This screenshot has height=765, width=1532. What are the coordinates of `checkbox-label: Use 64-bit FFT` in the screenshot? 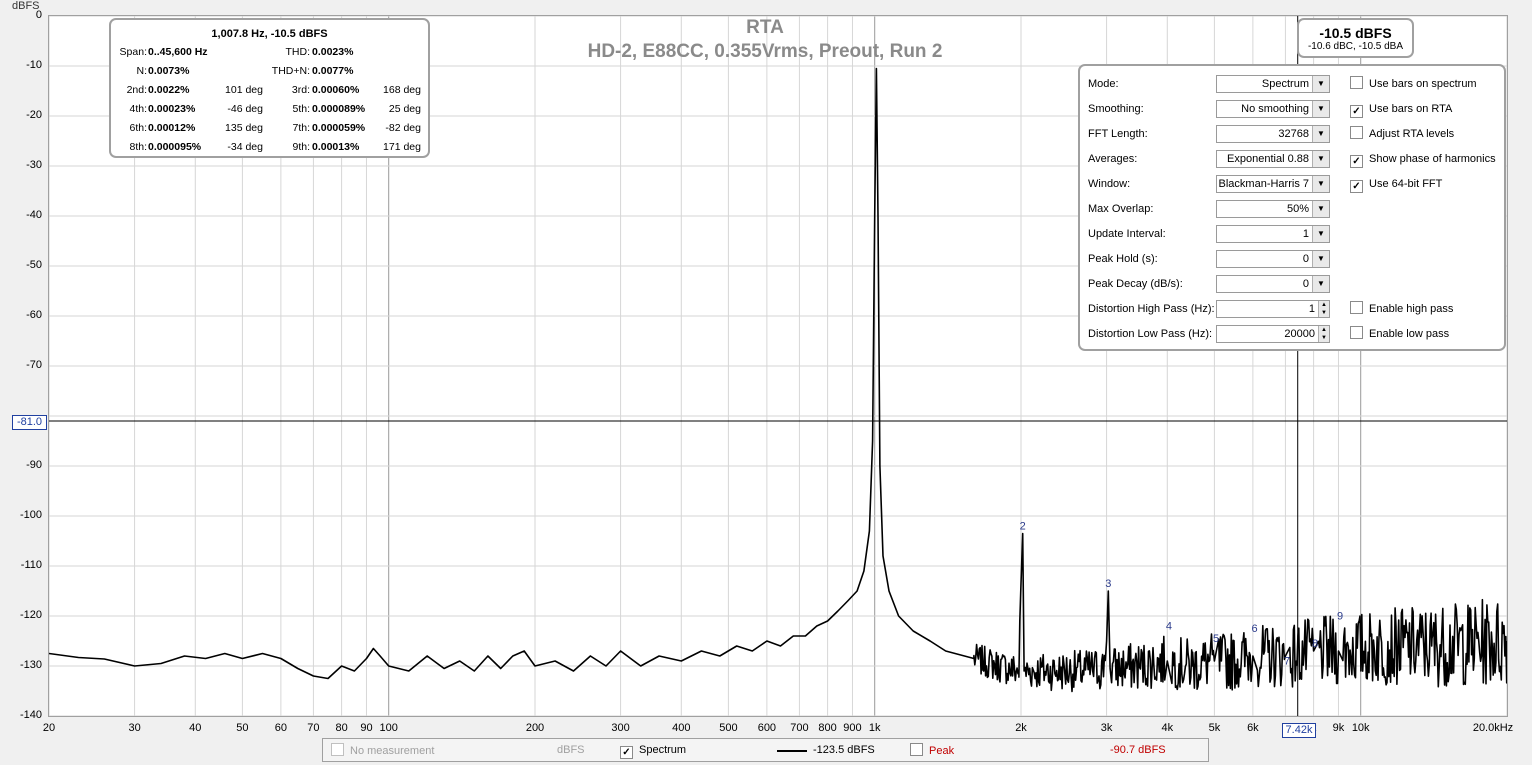 It's located at (1406, 184).